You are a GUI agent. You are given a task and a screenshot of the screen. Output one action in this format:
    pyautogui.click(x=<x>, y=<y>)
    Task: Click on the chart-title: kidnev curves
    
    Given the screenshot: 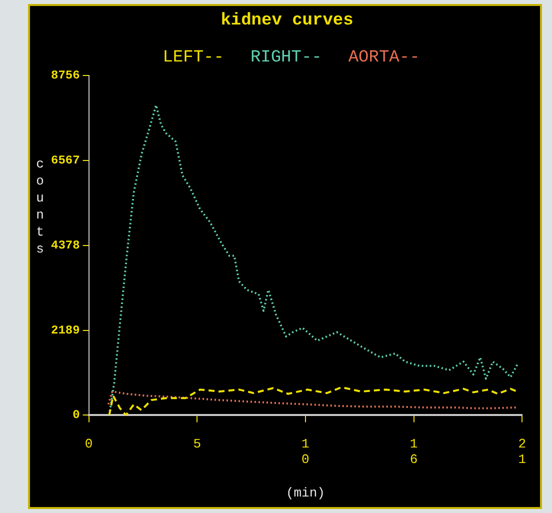 What is the action you would take?
    pyautogui.click(x=287, y=20)
    